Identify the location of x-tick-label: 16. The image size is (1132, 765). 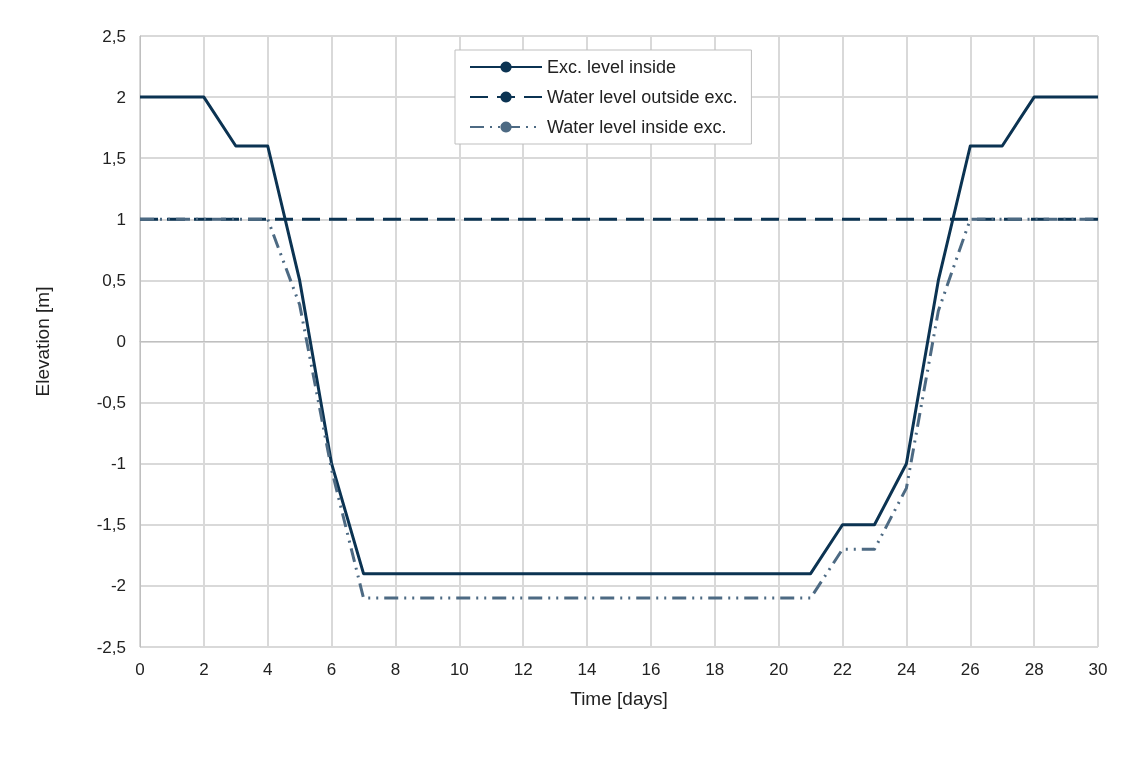
(651, 669).